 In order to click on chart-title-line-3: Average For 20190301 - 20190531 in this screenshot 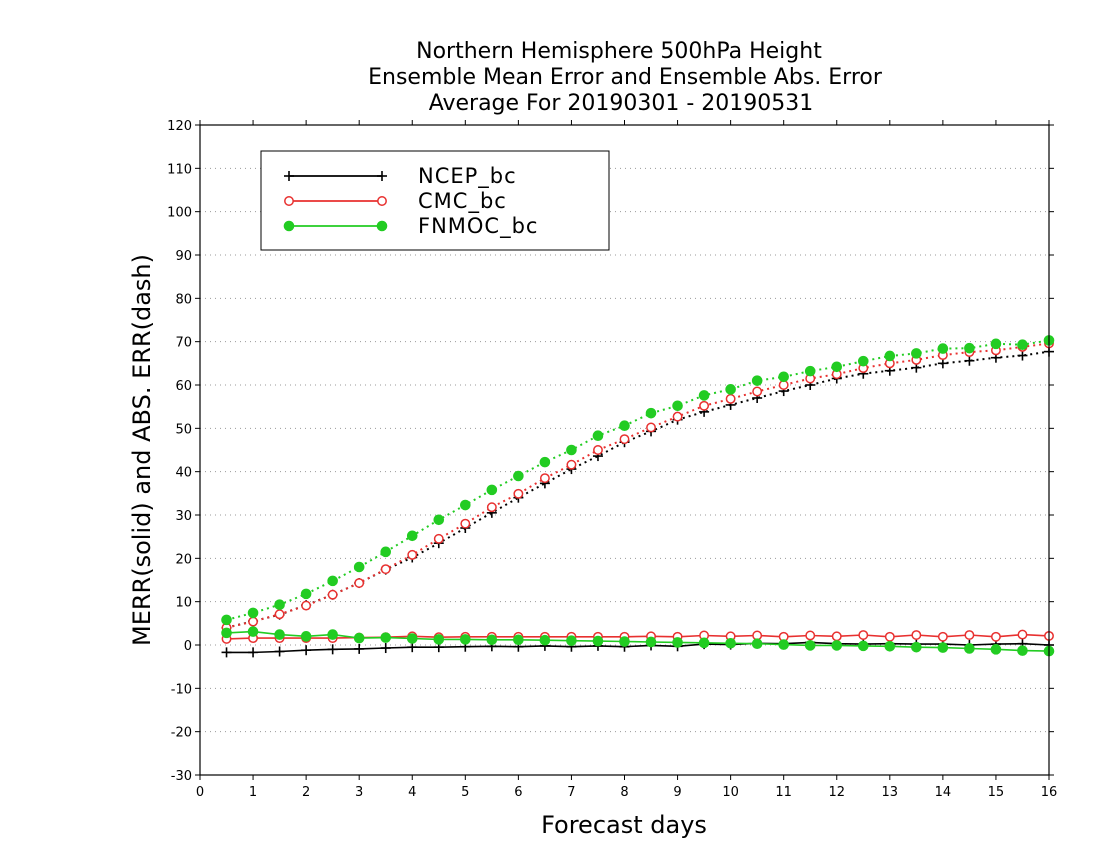, I will do `click(621, 103)`.